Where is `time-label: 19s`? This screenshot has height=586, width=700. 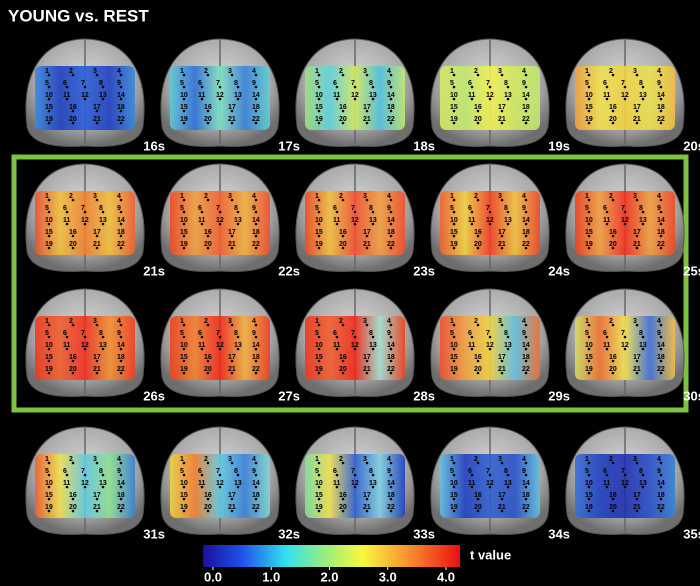
time-label: 19s is located at coordinates (559, 145).